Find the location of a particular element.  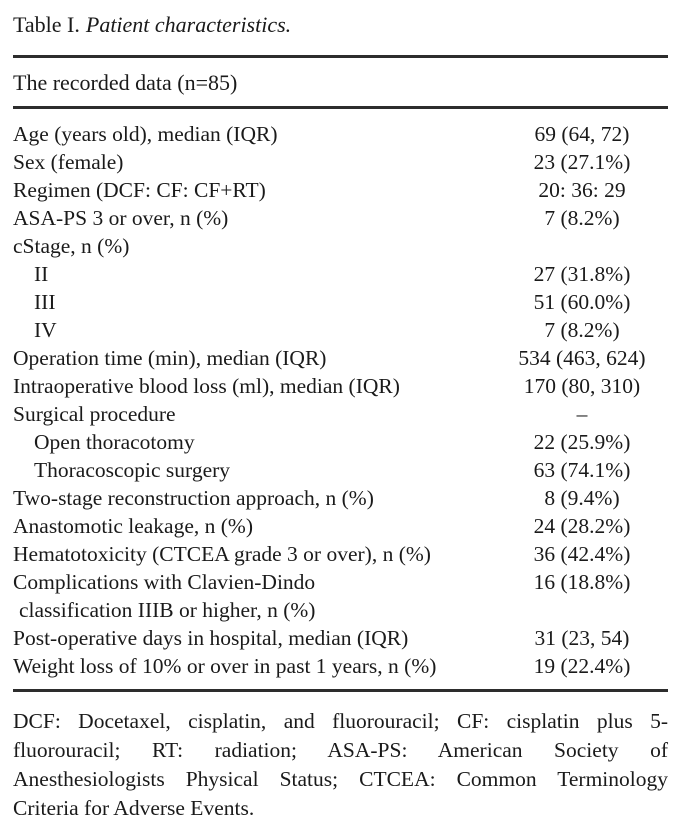

table-row: III 51 (60.0%) is located at coordinates (340, 302).